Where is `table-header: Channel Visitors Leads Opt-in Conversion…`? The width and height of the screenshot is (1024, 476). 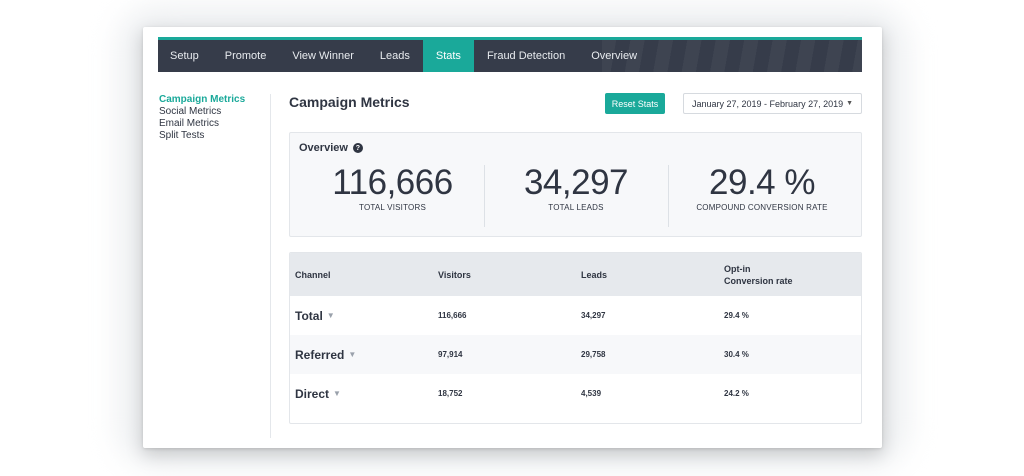 table-header: Channel Visitors Leads Opt-in Conversion… is located at coordinates (575, 274).